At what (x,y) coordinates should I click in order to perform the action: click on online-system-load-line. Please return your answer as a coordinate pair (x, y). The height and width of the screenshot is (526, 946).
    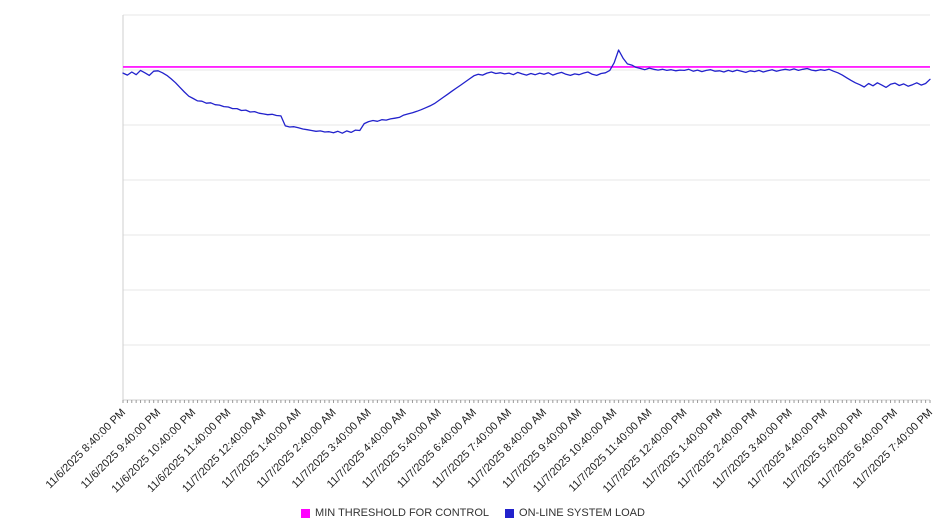
    Looking at the image, I should click on (526, 91).